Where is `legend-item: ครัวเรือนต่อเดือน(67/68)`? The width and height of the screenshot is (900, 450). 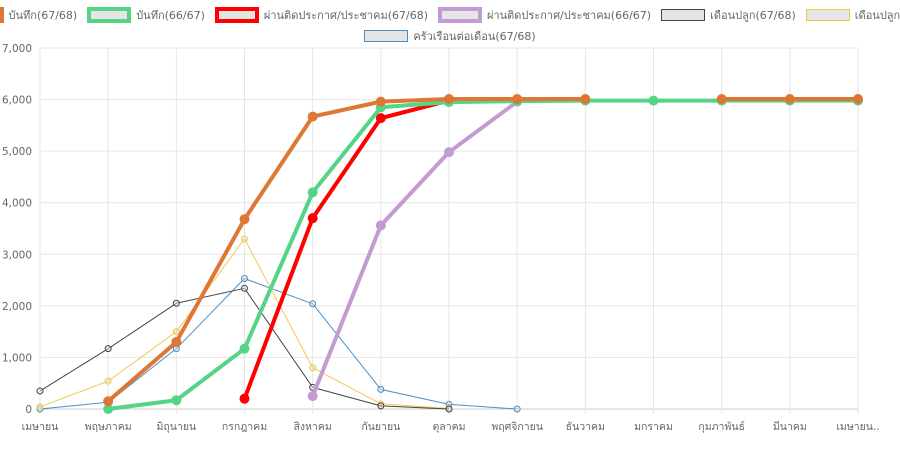
legend-item: ครัวเรือนต่อเดือน(67/68) is located at coordinates (450, 36).